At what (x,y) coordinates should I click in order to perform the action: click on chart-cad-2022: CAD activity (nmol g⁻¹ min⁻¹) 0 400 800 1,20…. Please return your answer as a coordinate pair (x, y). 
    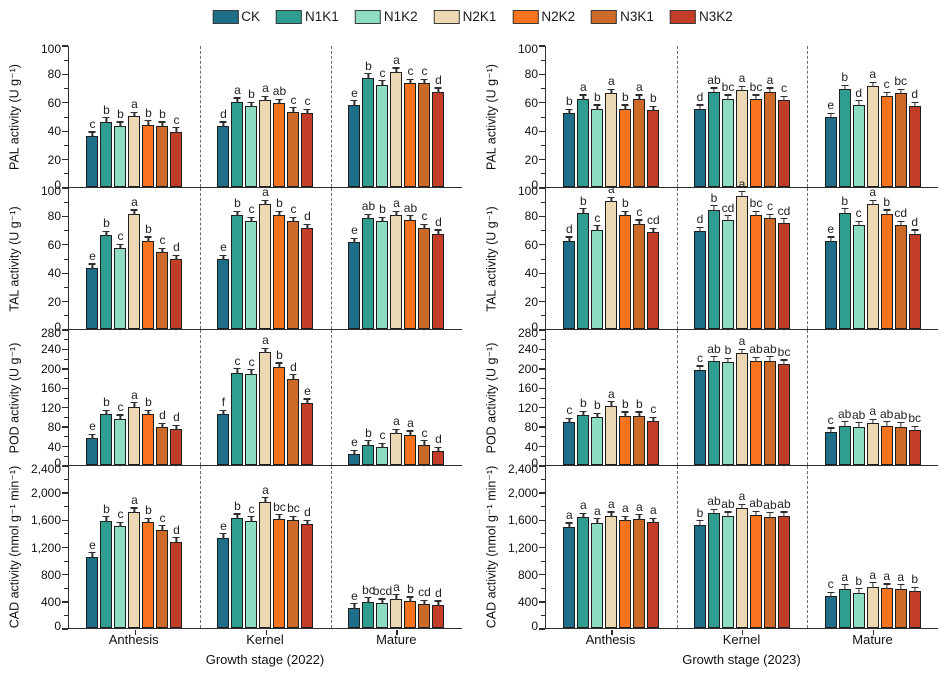
    Looking at the image, I should click on (235, 549).